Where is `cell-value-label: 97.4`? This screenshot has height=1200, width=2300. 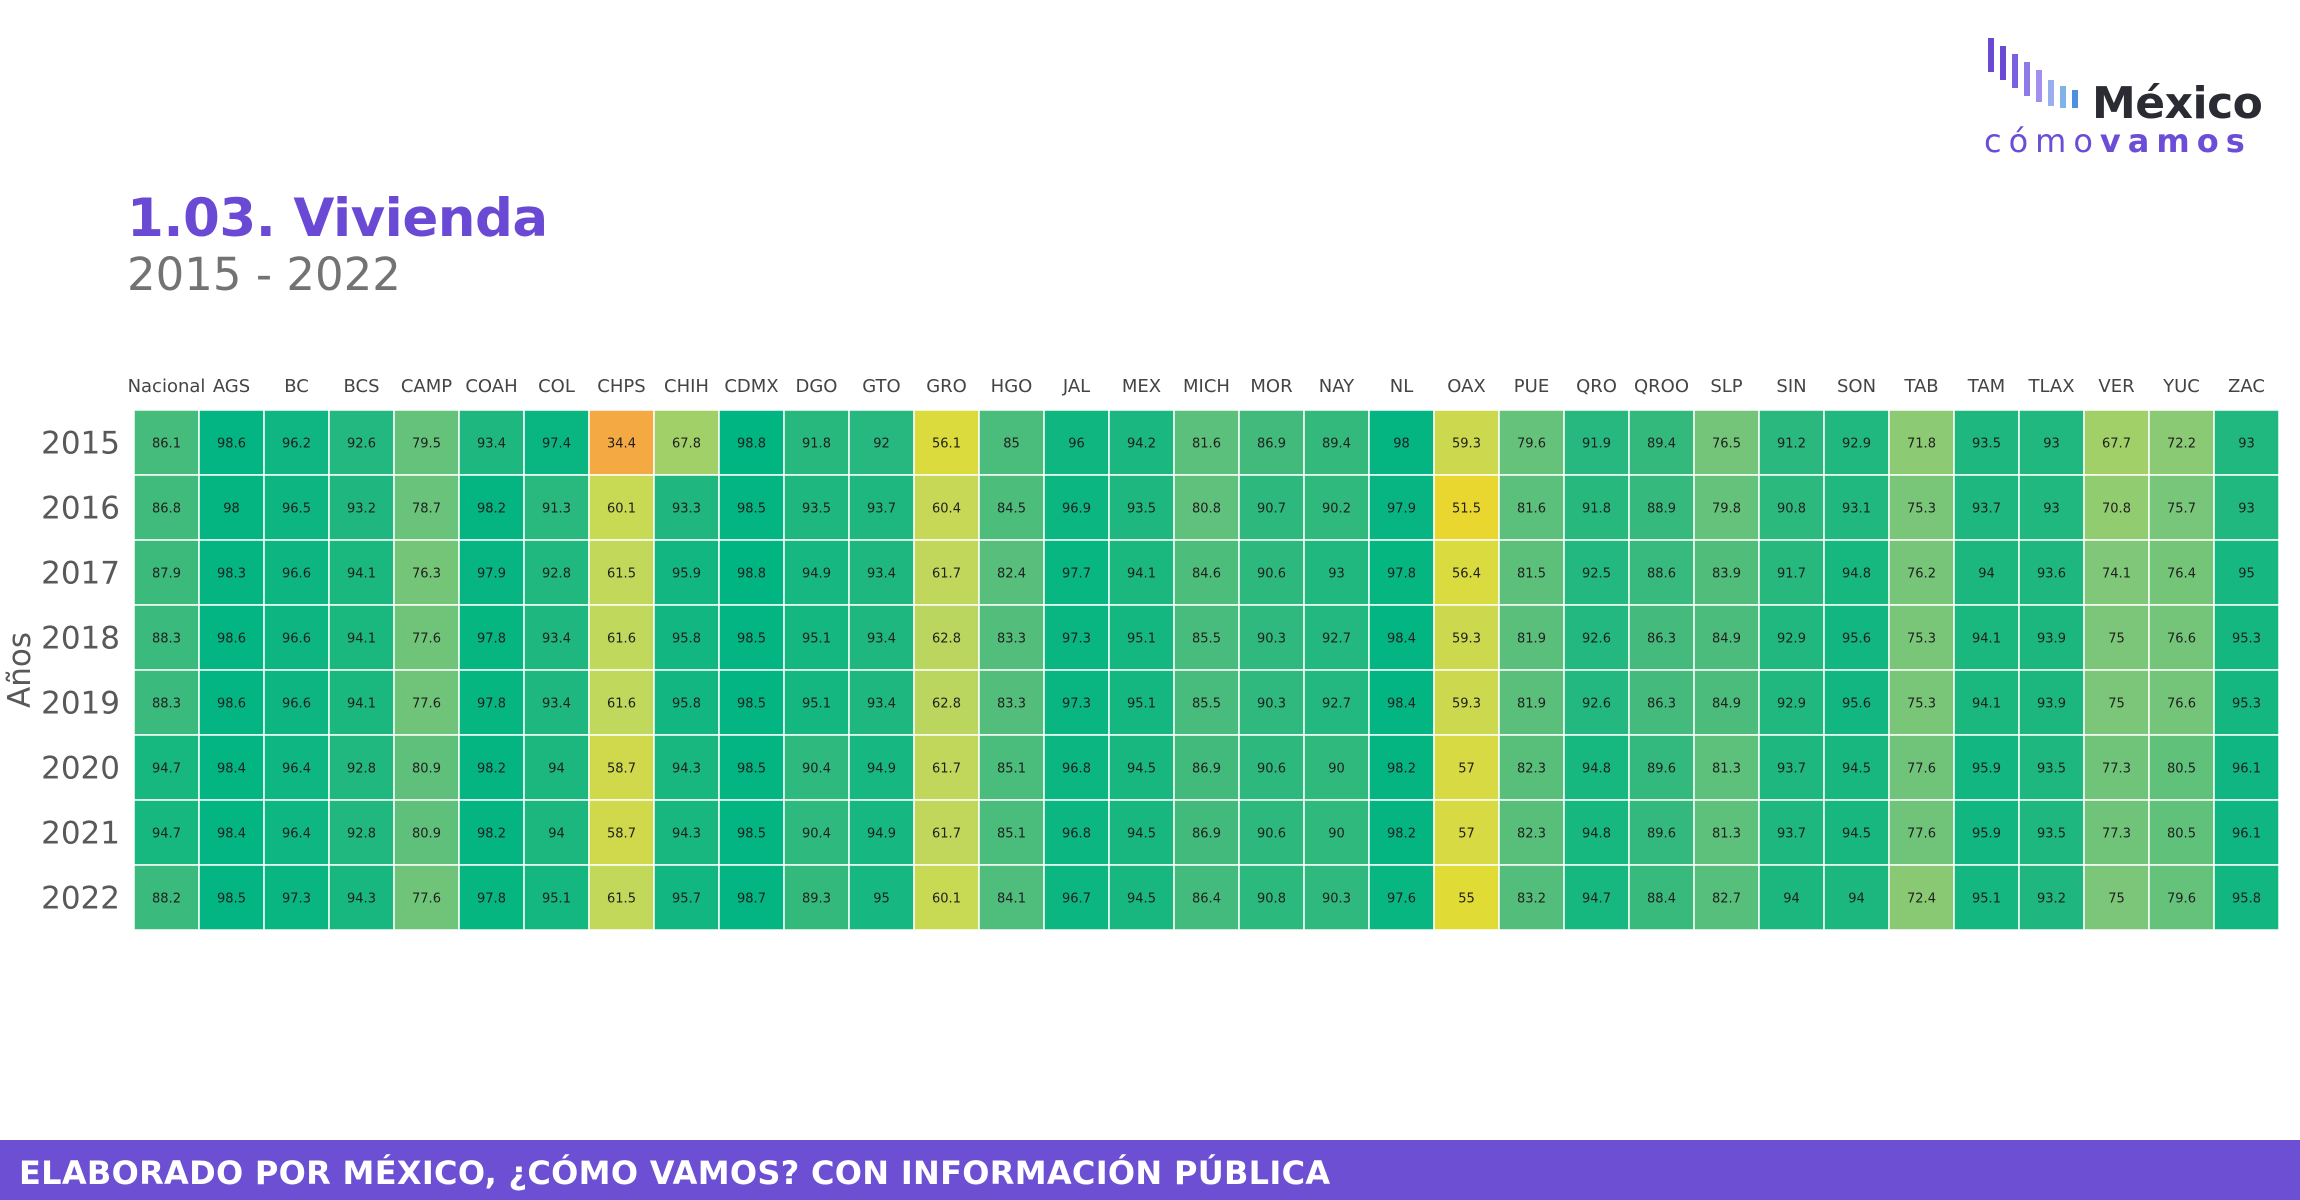
cell-value-label: 97.4 is located at coordinates (556, 444).